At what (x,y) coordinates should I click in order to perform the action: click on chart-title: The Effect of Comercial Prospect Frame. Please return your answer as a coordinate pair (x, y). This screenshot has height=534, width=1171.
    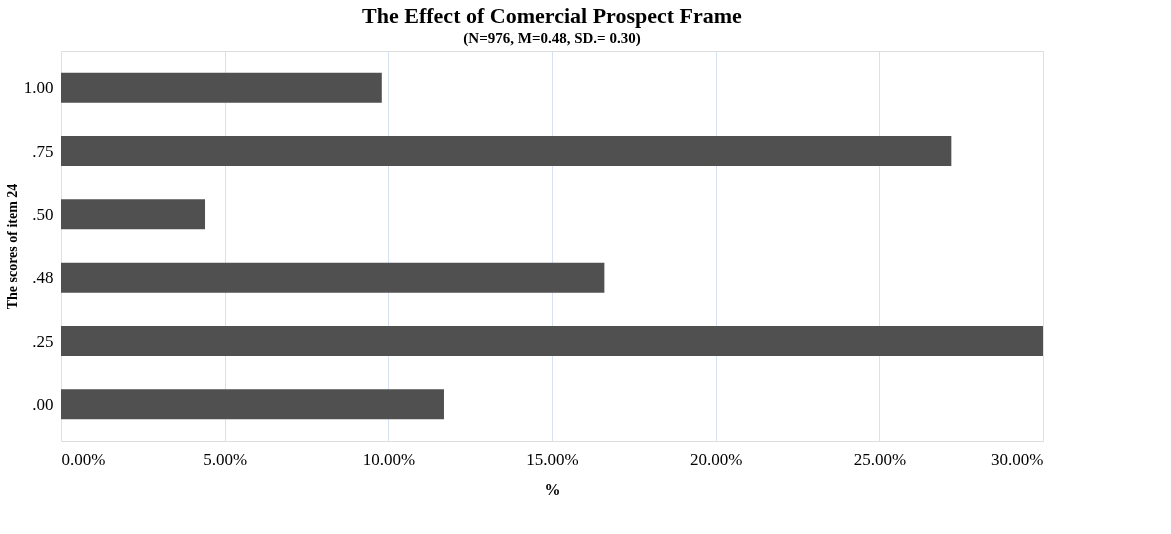
    Looking at the image, I should click on (552, 15).